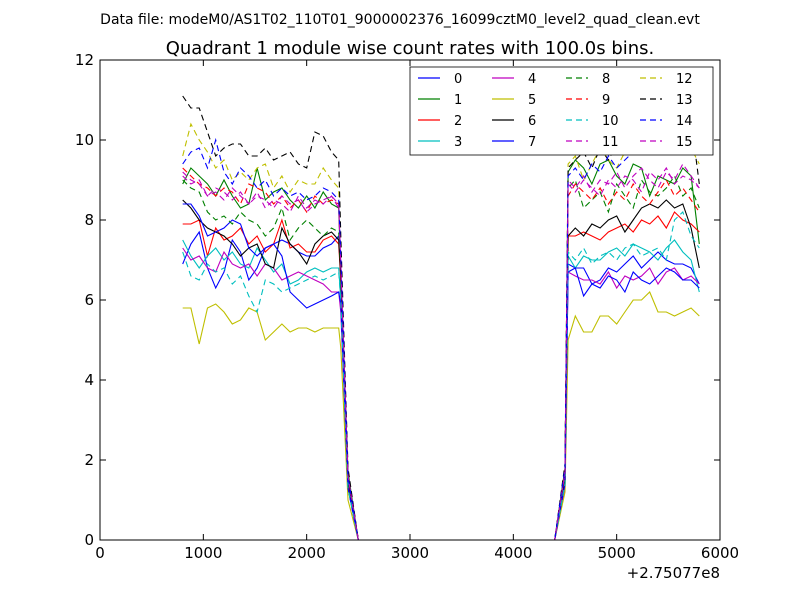 Image resolution: width=800 pixels, height=600 pixels. What do you see at coordinates (720, 553) in the screenshot?
I see `x-tick-label: 6000` at bounding box center [720, 553].